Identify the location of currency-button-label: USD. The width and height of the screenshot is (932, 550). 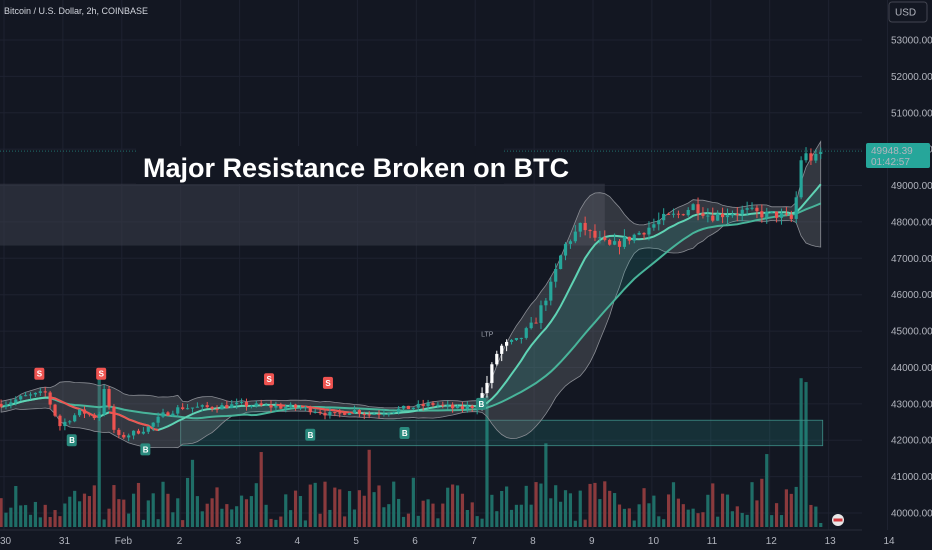
(905, 13).